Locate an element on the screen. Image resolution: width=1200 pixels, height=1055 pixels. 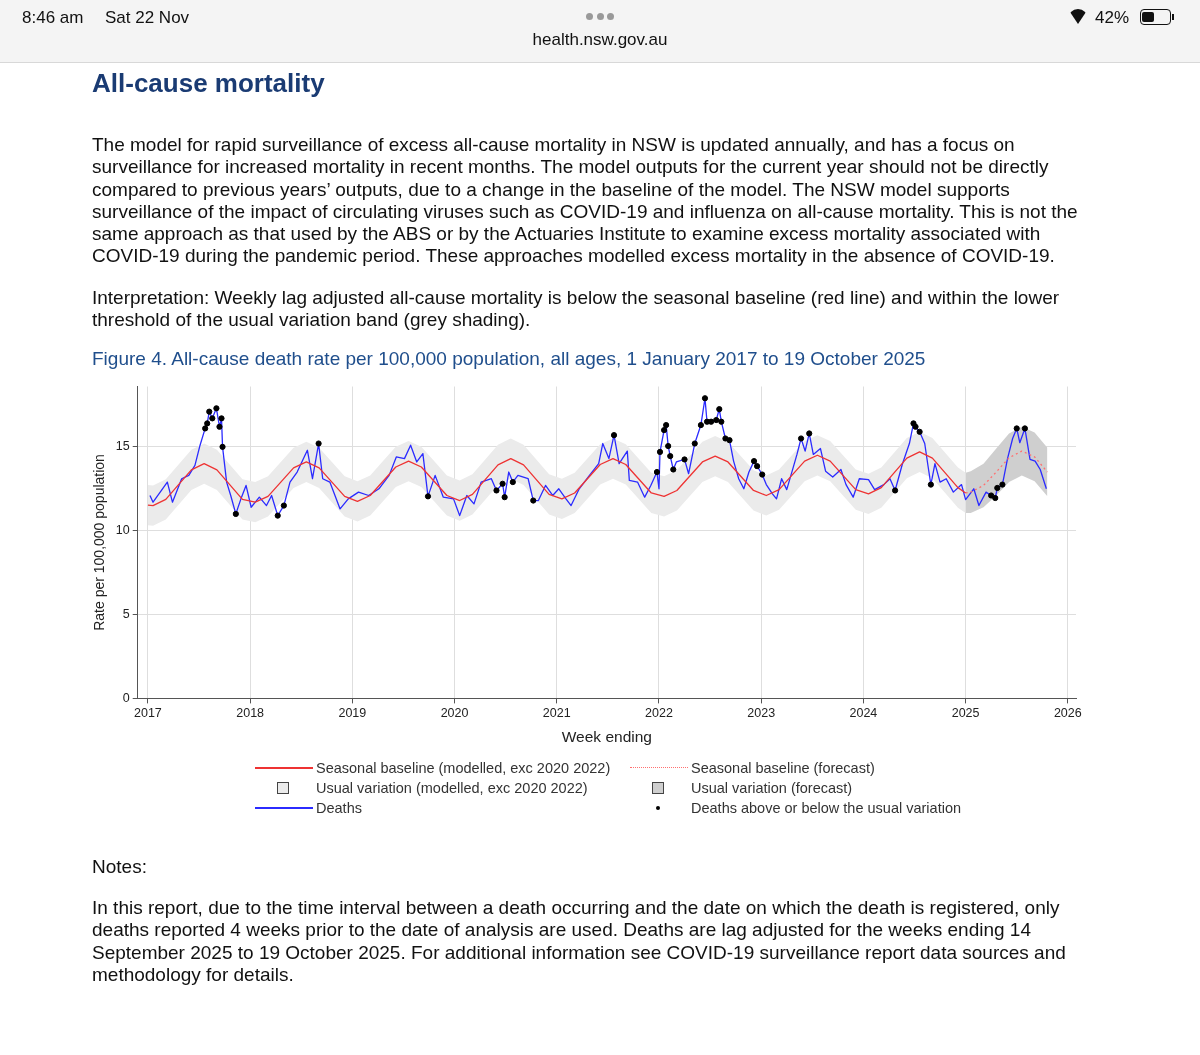
chart-title: Figure 4. All-cause death rate per 100,000 population, all ages, 1 January 2017 to 19 October 2025 is located at coordinates (509, 359).